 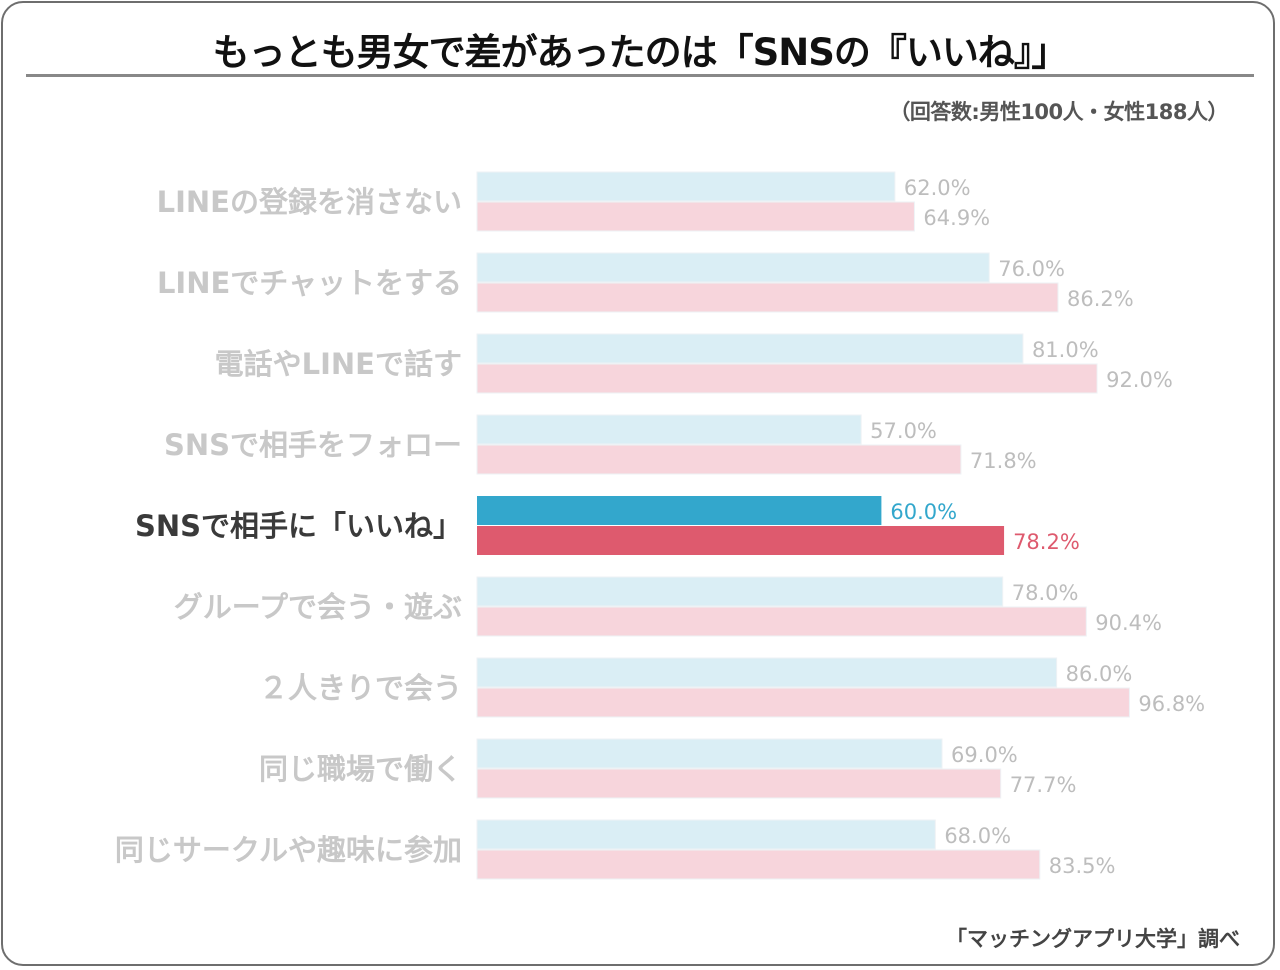 What do you see at coordinates (1045, 593) in the screenshot?
I see `value-label-male: 78.0%` at bounding box center [1045, 593].